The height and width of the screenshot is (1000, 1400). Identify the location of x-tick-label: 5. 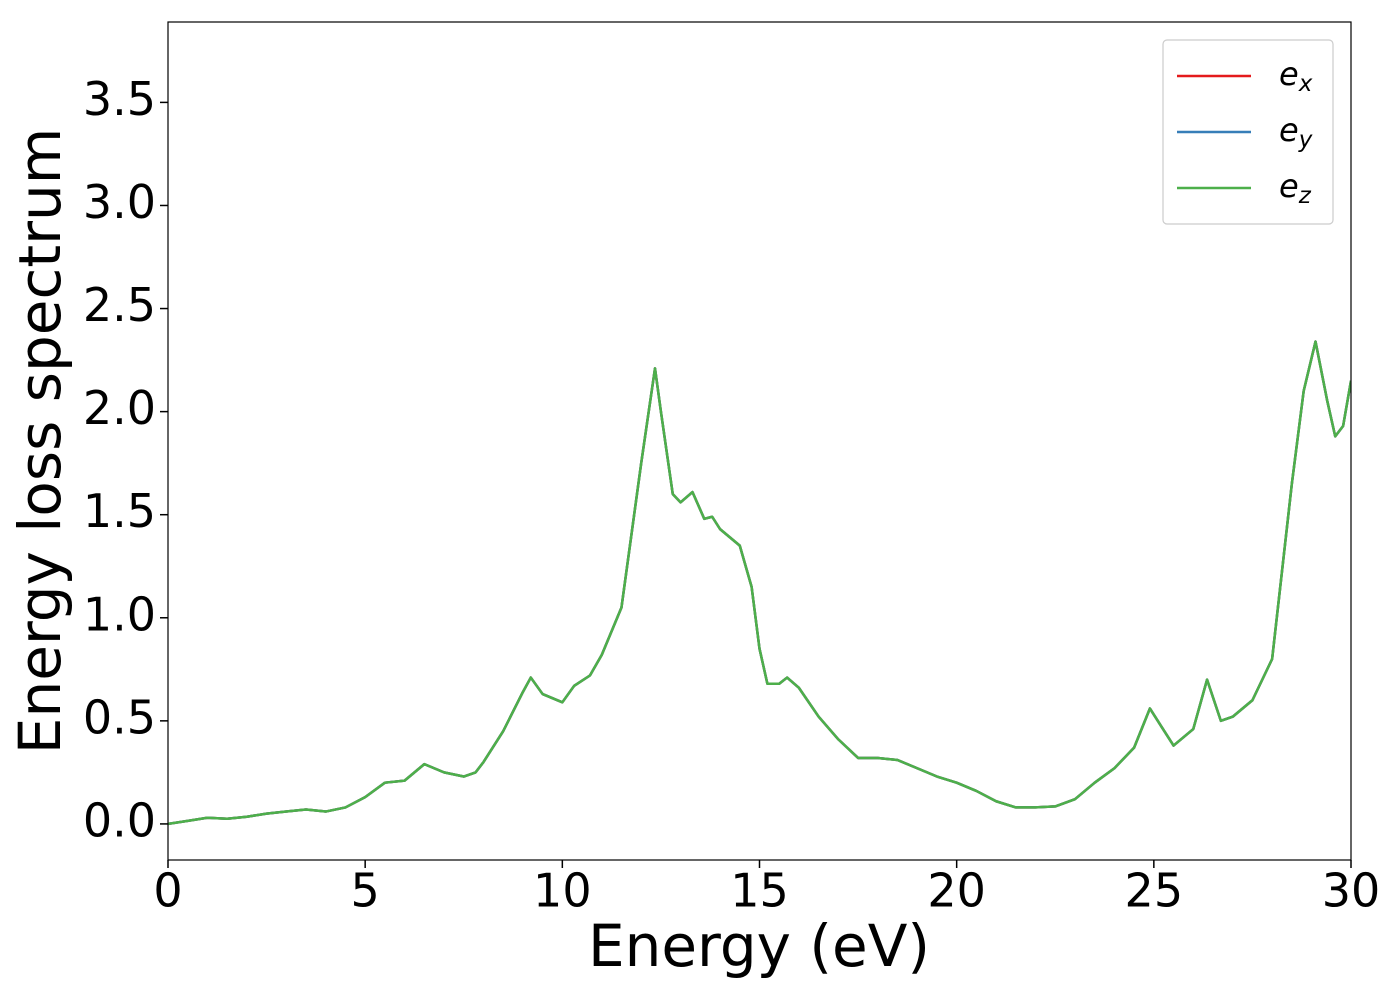
(365, 891).